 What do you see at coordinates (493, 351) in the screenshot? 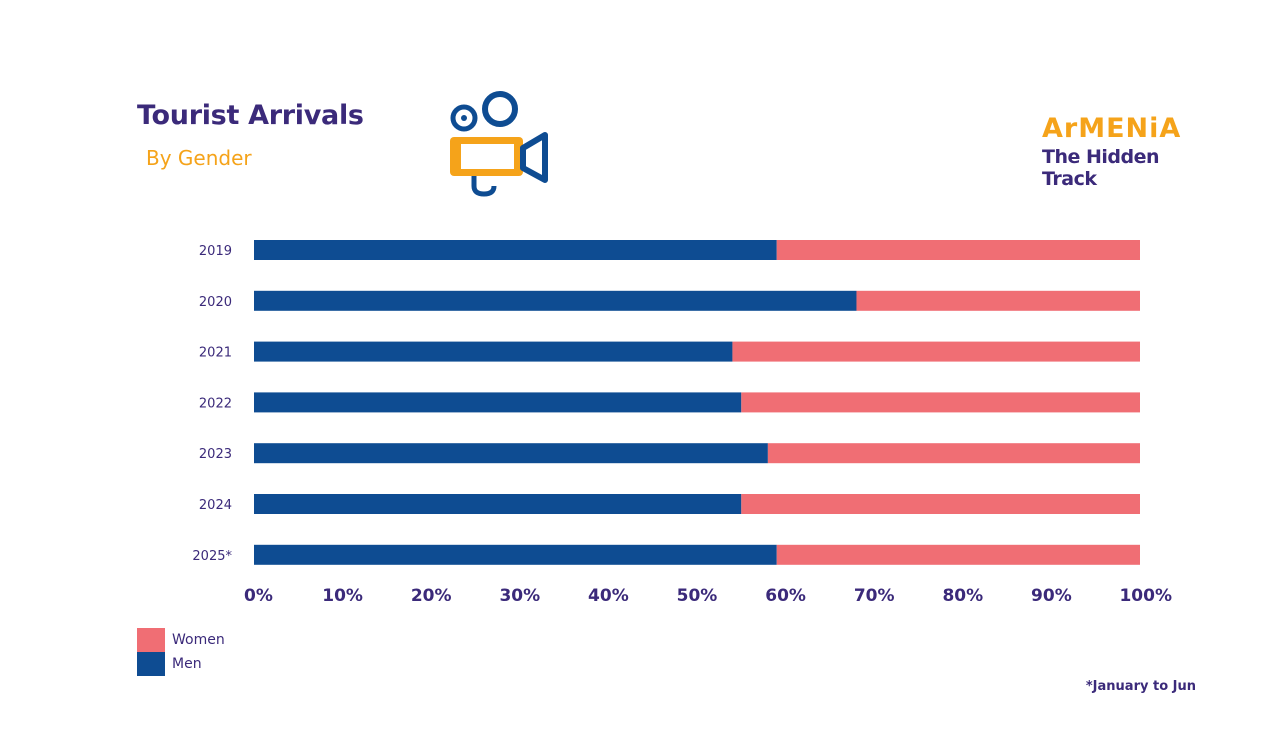
I see `bar-men-2021` at bounding box center [493, 351].